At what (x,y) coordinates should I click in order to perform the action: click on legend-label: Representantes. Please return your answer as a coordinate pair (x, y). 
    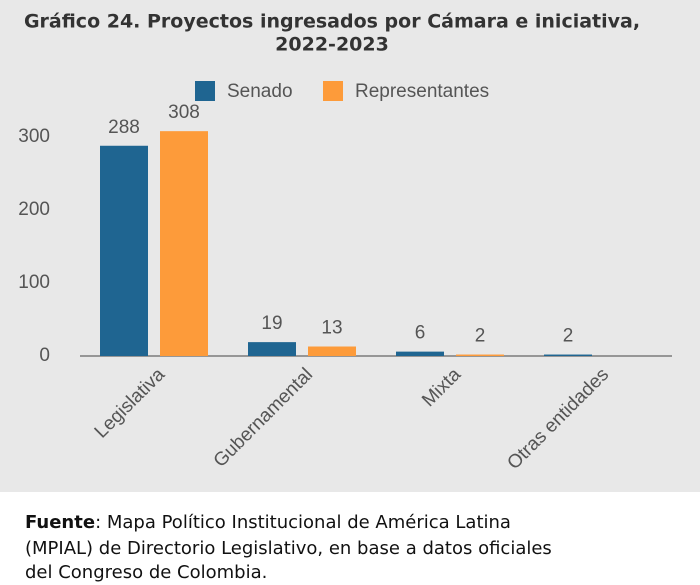
    Looking at the image, I should click on (422, 91).